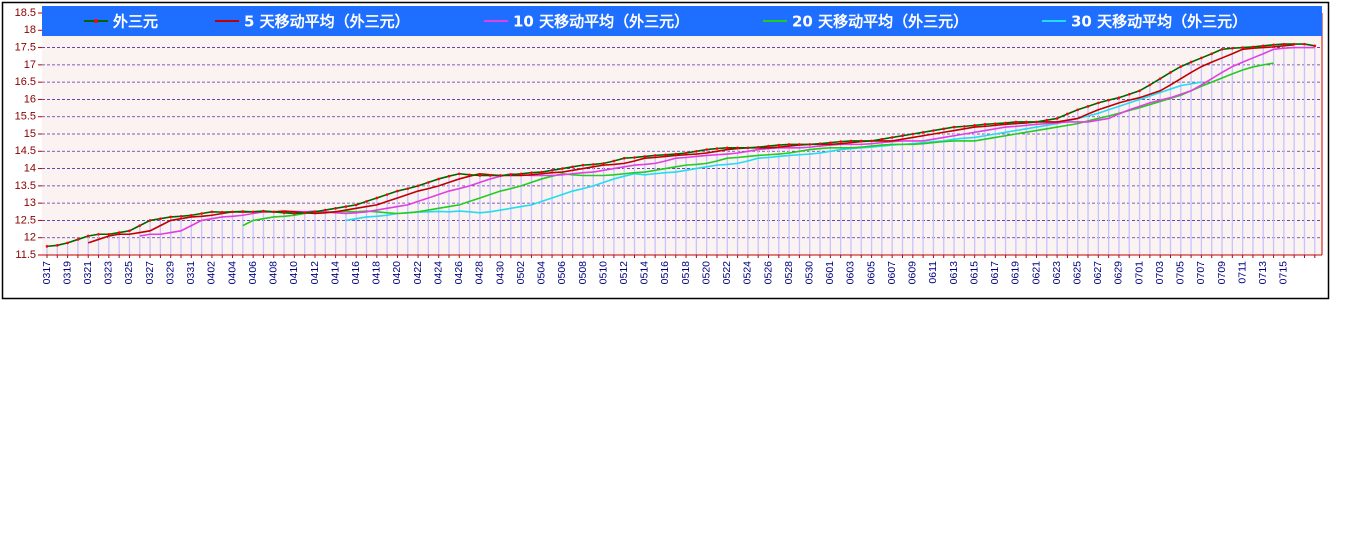  Describe the element at coordinates (170, 273) in the screenshot. I see `x-tick-label: 0329` at that location.